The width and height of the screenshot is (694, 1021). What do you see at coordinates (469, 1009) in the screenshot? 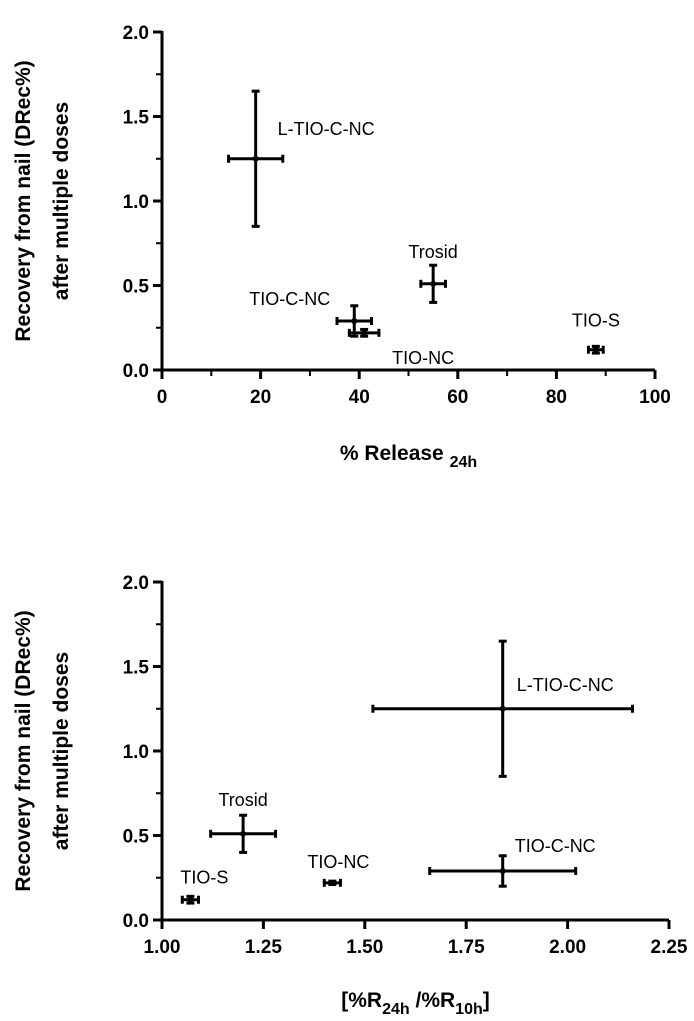
I see `x-axis-title-subscript-2: 10h` at bounding box center [469, 1009].